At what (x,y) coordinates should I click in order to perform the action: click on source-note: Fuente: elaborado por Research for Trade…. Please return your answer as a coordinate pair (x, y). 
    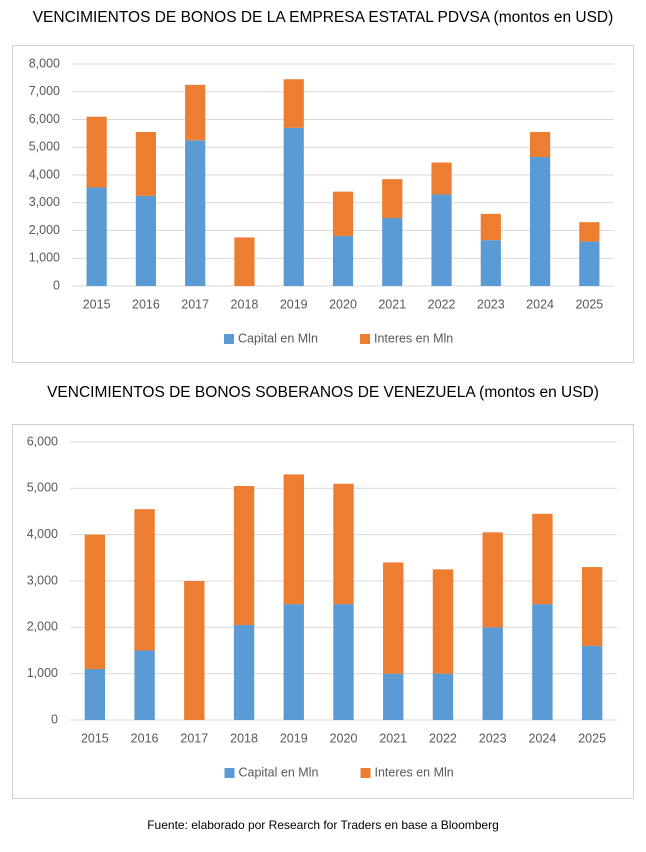
    Looking at the image, I should click on (323, 825).